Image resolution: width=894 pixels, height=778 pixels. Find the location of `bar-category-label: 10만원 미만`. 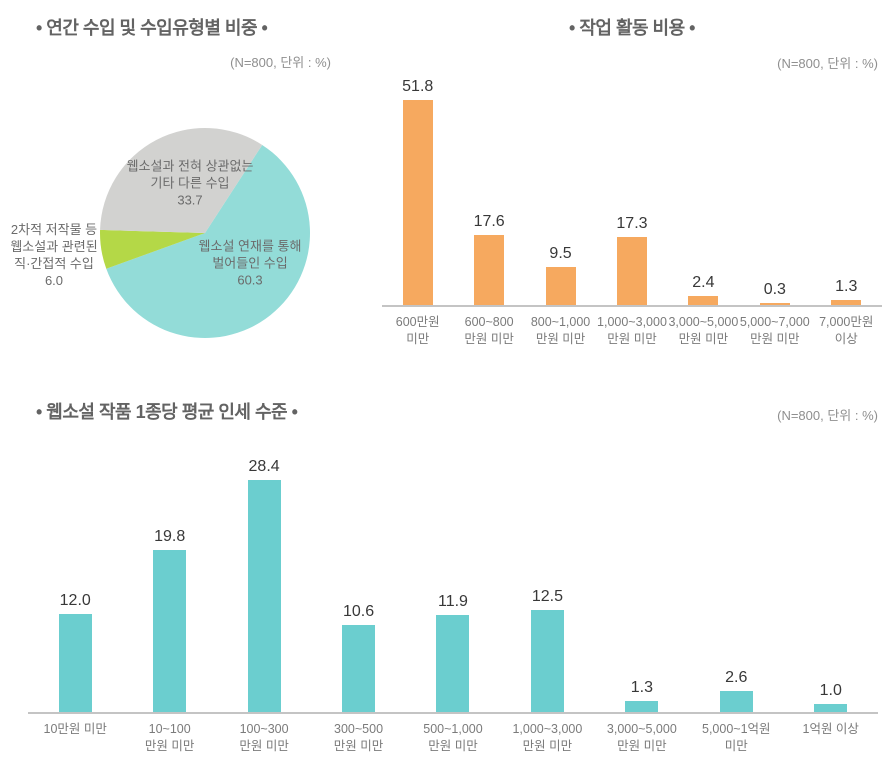

bar-category-label: 10만원 미만 is located at coordinates (75, 729).